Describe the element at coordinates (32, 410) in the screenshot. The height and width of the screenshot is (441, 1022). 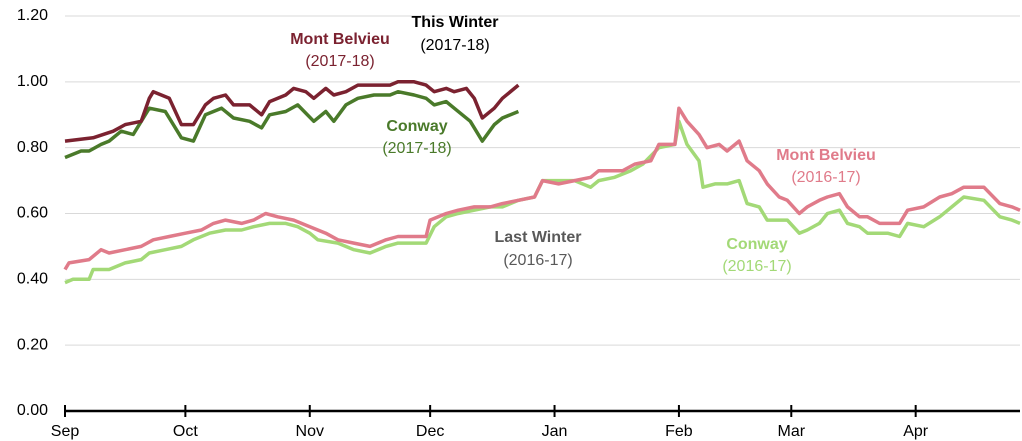
I see `y-tick-label: 0.00` at that location.